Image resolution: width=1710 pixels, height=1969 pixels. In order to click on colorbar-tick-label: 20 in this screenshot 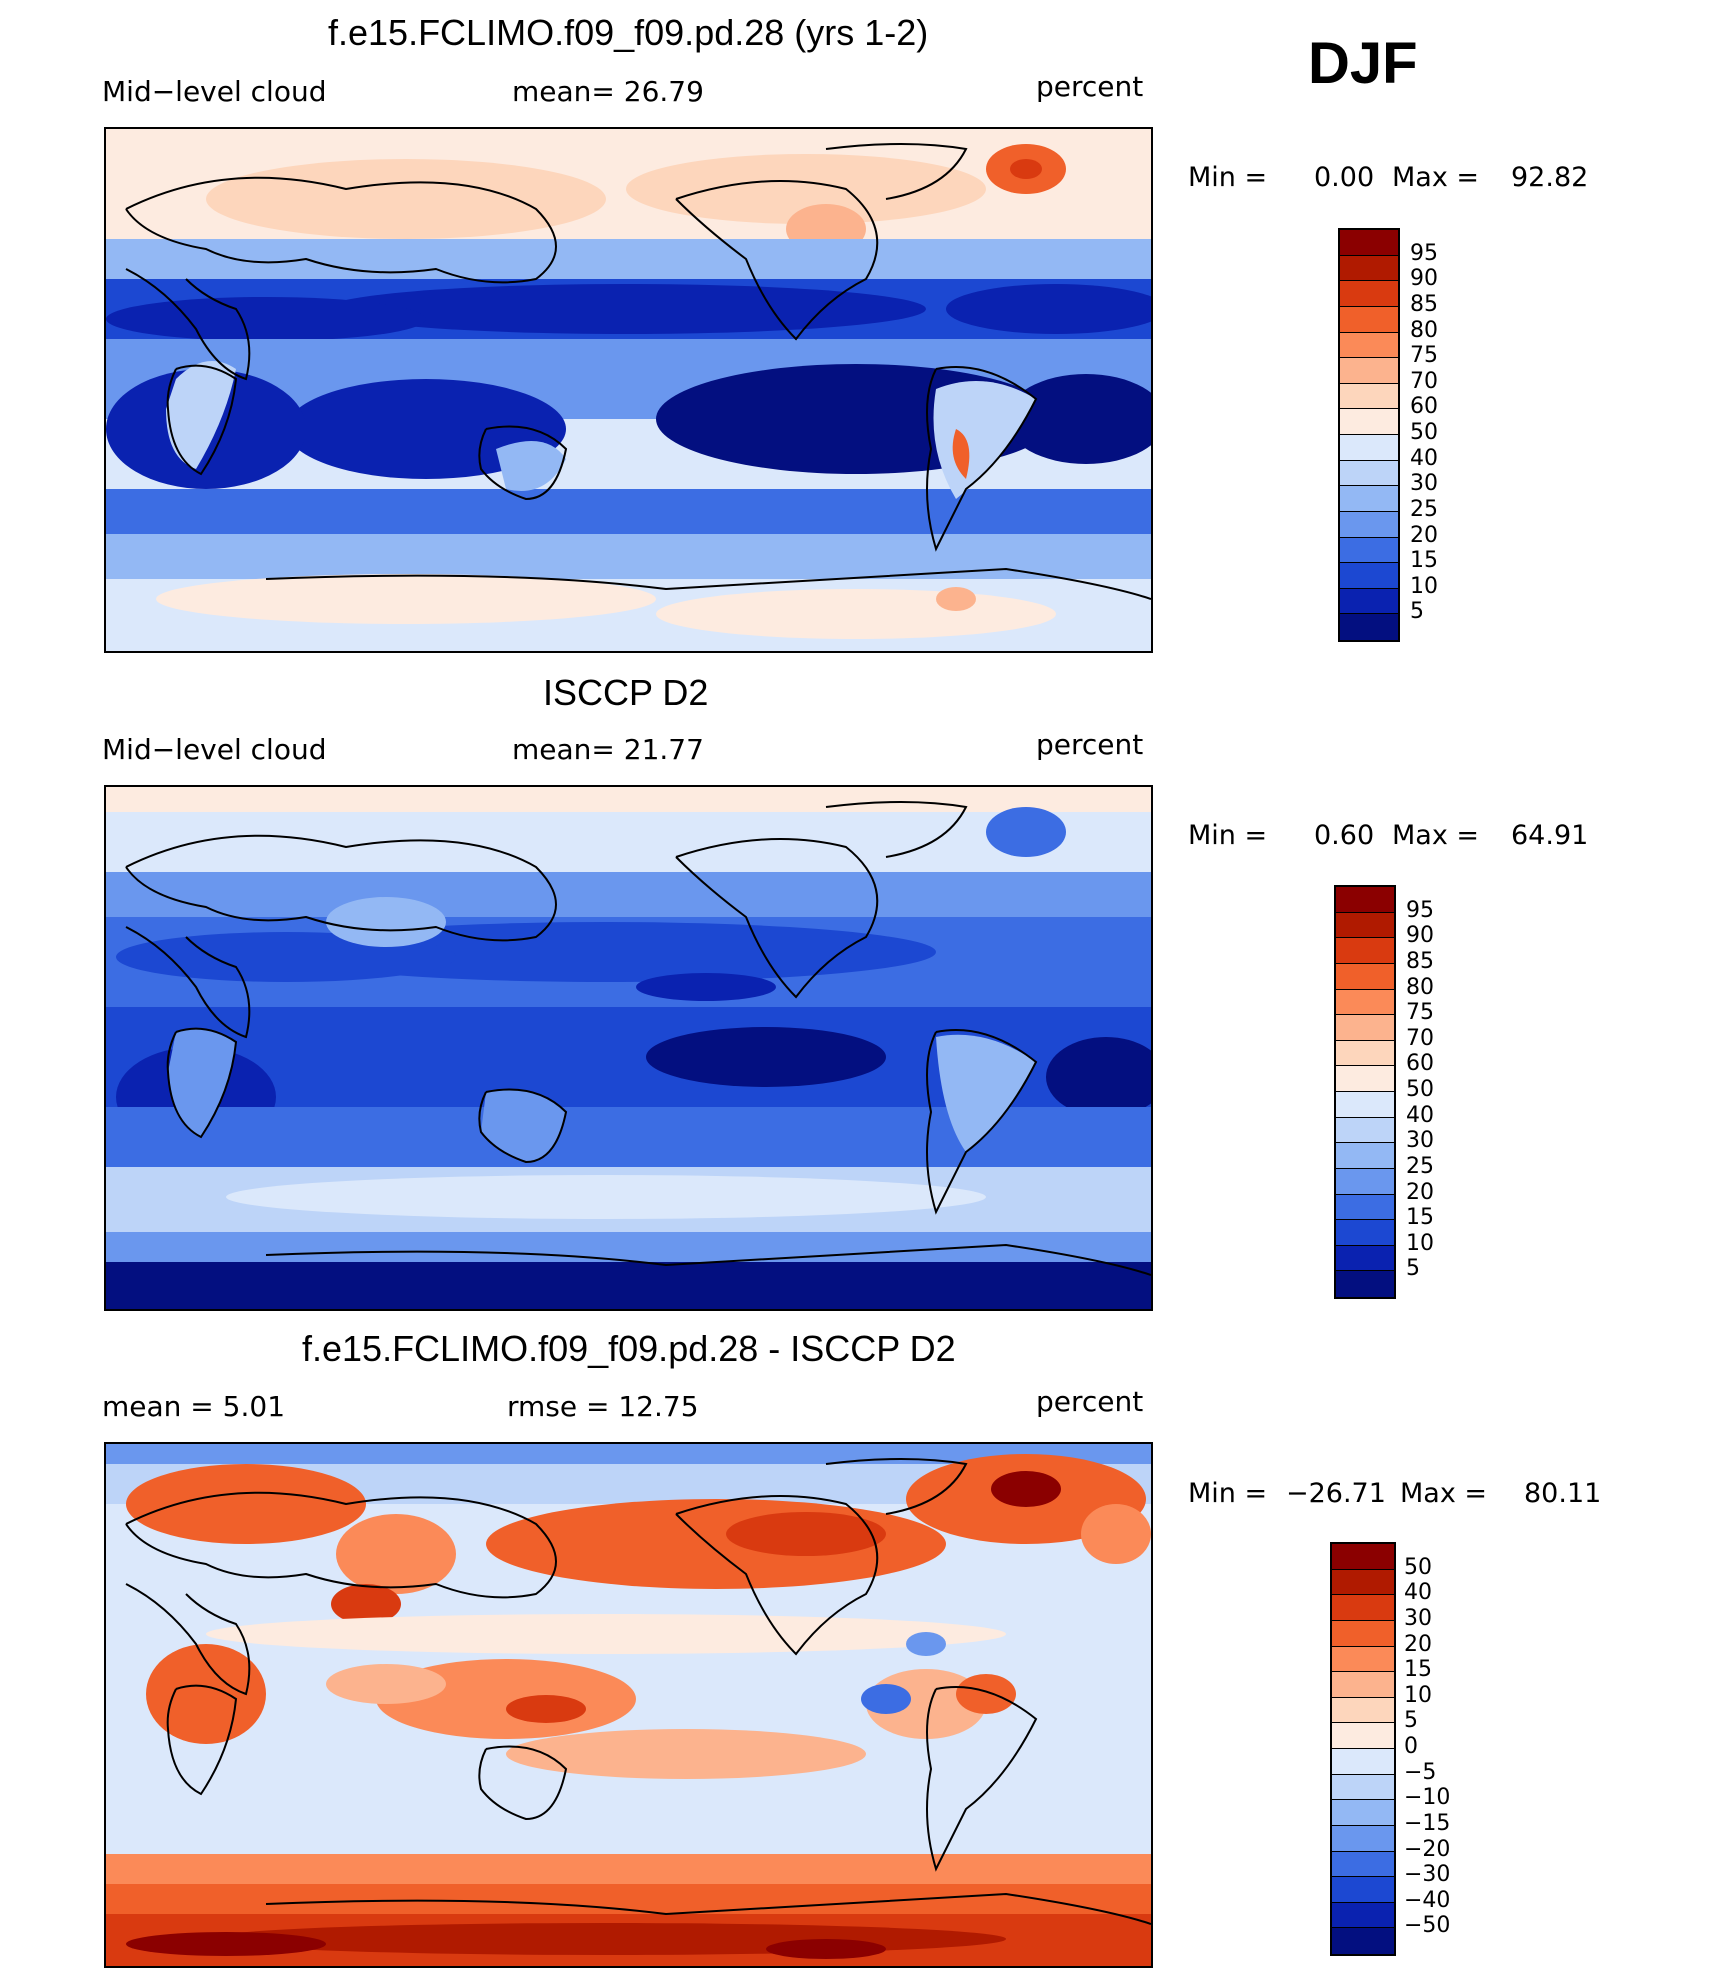, I will do `click(1424, 535)`.